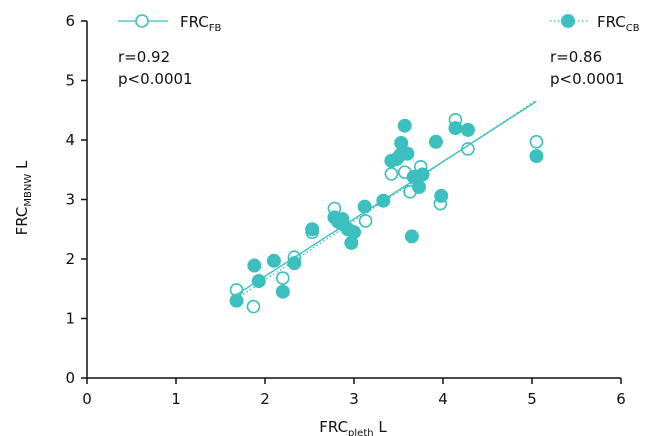  I want to click on x-axis-title-main: FRC, so click(333, 427).